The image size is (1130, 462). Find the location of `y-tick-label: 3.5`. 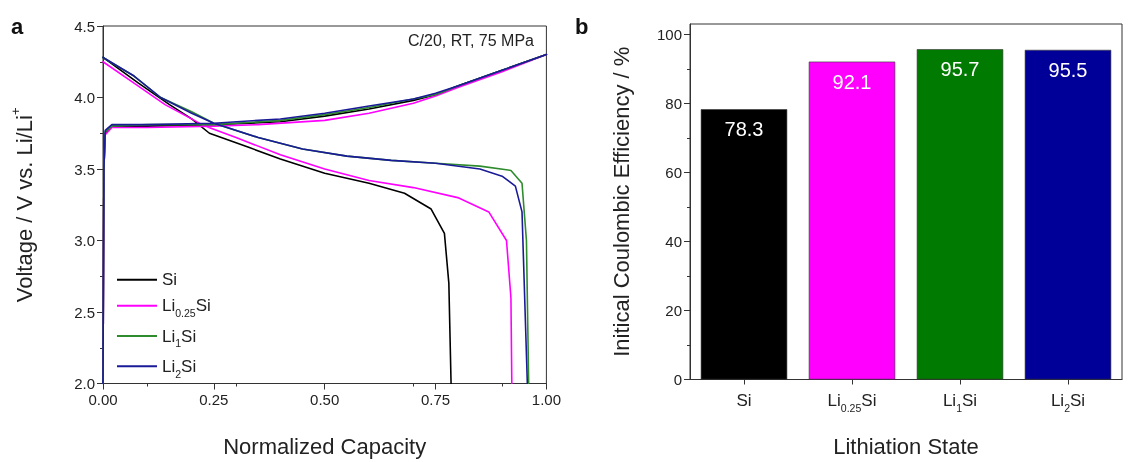

y-tick-label: 3.5 is located at coordinates (84, 169).